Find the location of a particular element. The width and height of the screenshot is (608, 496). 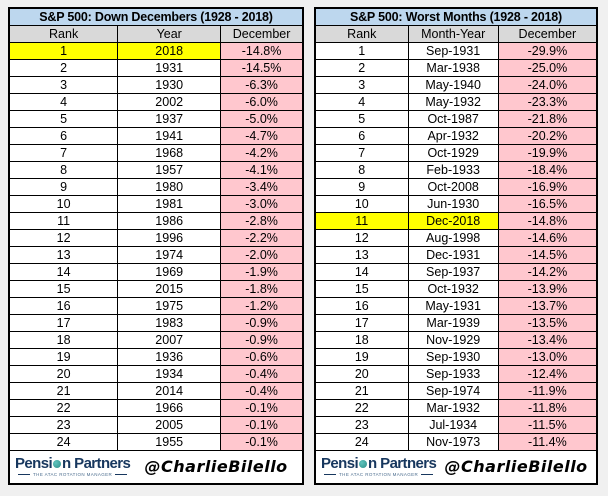

table-row: 22 Mar-1932 -11.8% is located at coordinates (456, 408).